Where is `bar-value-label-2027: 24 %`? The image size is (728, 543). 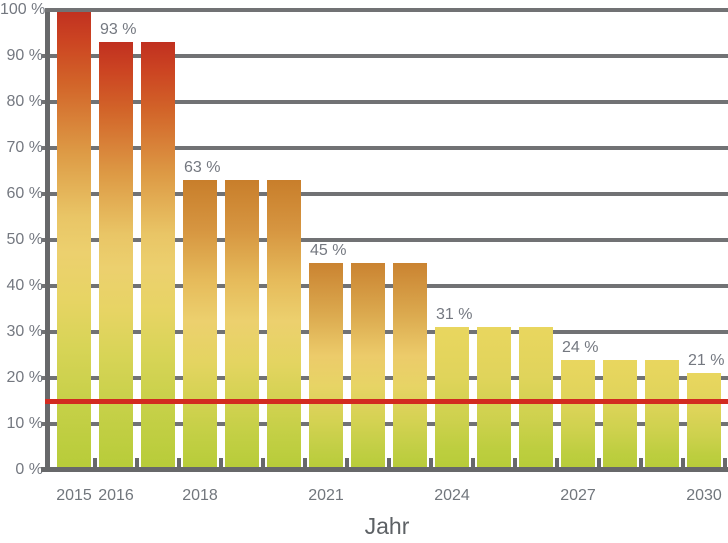
bar-value-label-2027: 24 % is located at coordinates (580, 347).